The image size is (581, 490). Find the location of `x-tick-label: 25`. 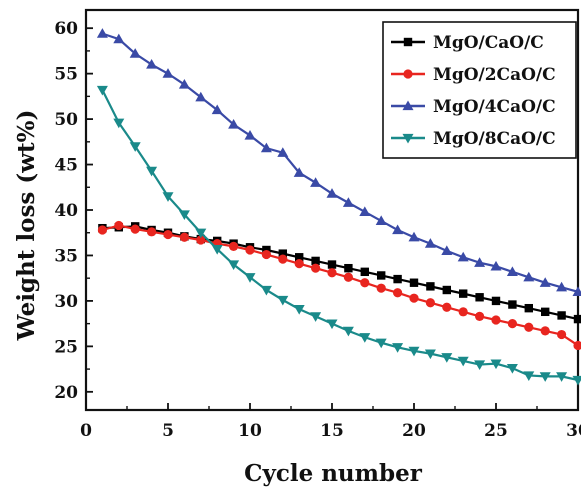

x-tick-label: 25 is located at coordinates (496, 431).